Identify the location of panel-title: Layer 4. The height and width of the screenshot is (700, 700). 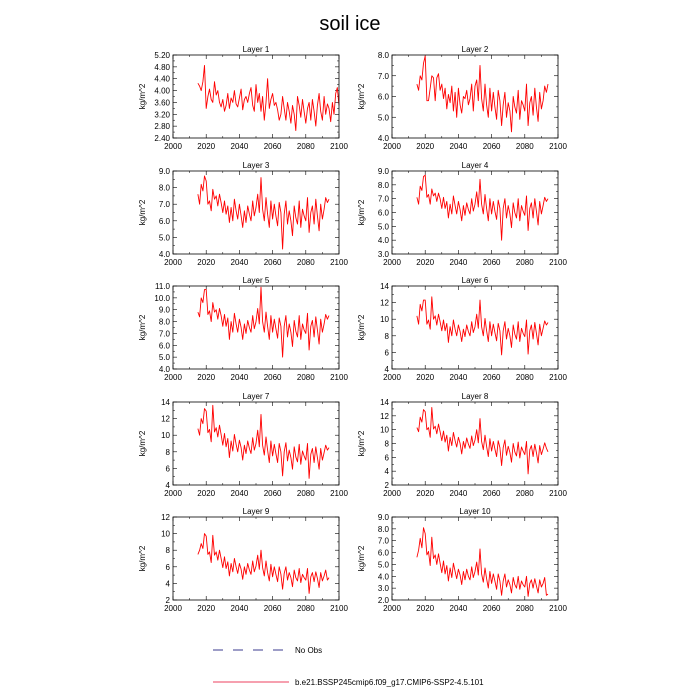
(475, 165).